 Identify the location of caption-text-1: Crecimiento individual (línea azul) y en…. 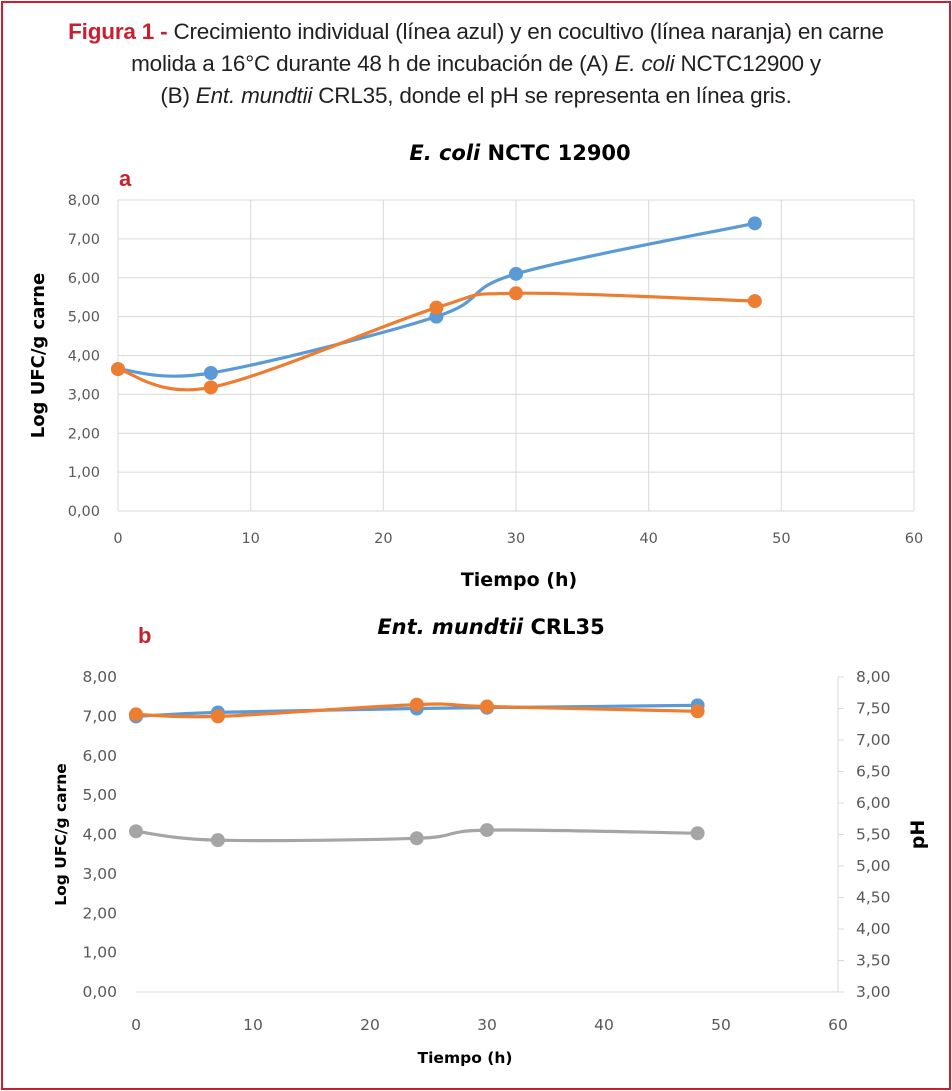
(528, 31).